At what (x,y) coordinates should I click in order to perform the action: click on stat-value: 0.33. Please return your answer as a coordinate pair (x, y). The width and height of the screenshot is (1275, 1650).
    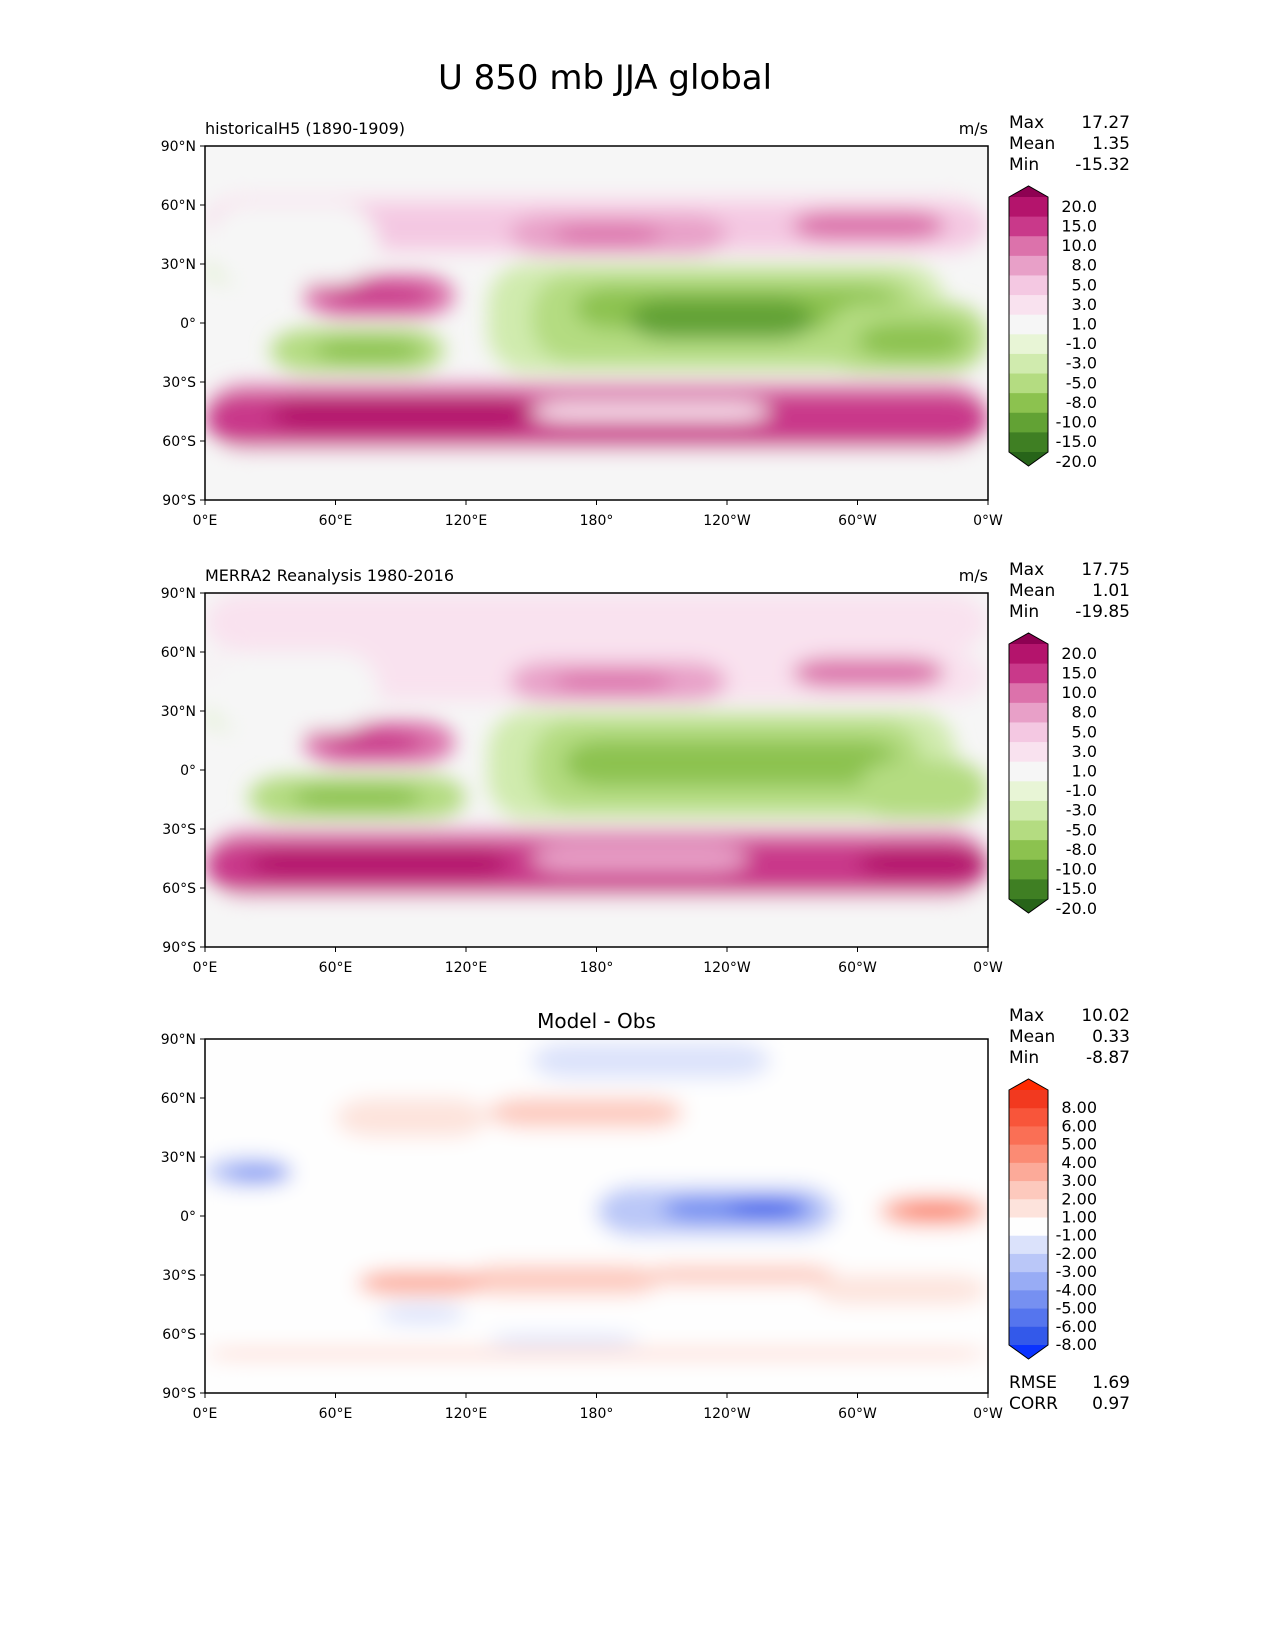
    Looking at the image, I should click on (1111, 1037).